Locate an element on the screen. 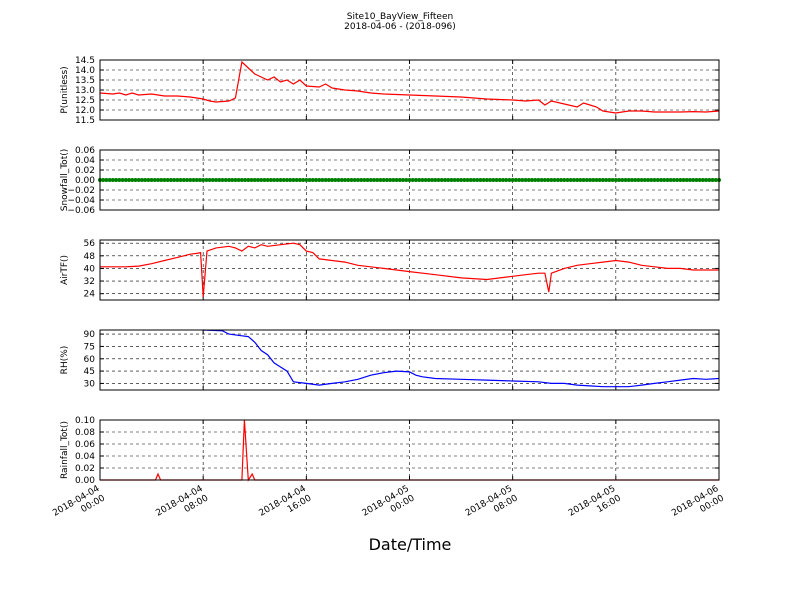 The height and width of the screenshot is (600, 800). y-tick-label: −0.04 is located at coordinates (81, 201).